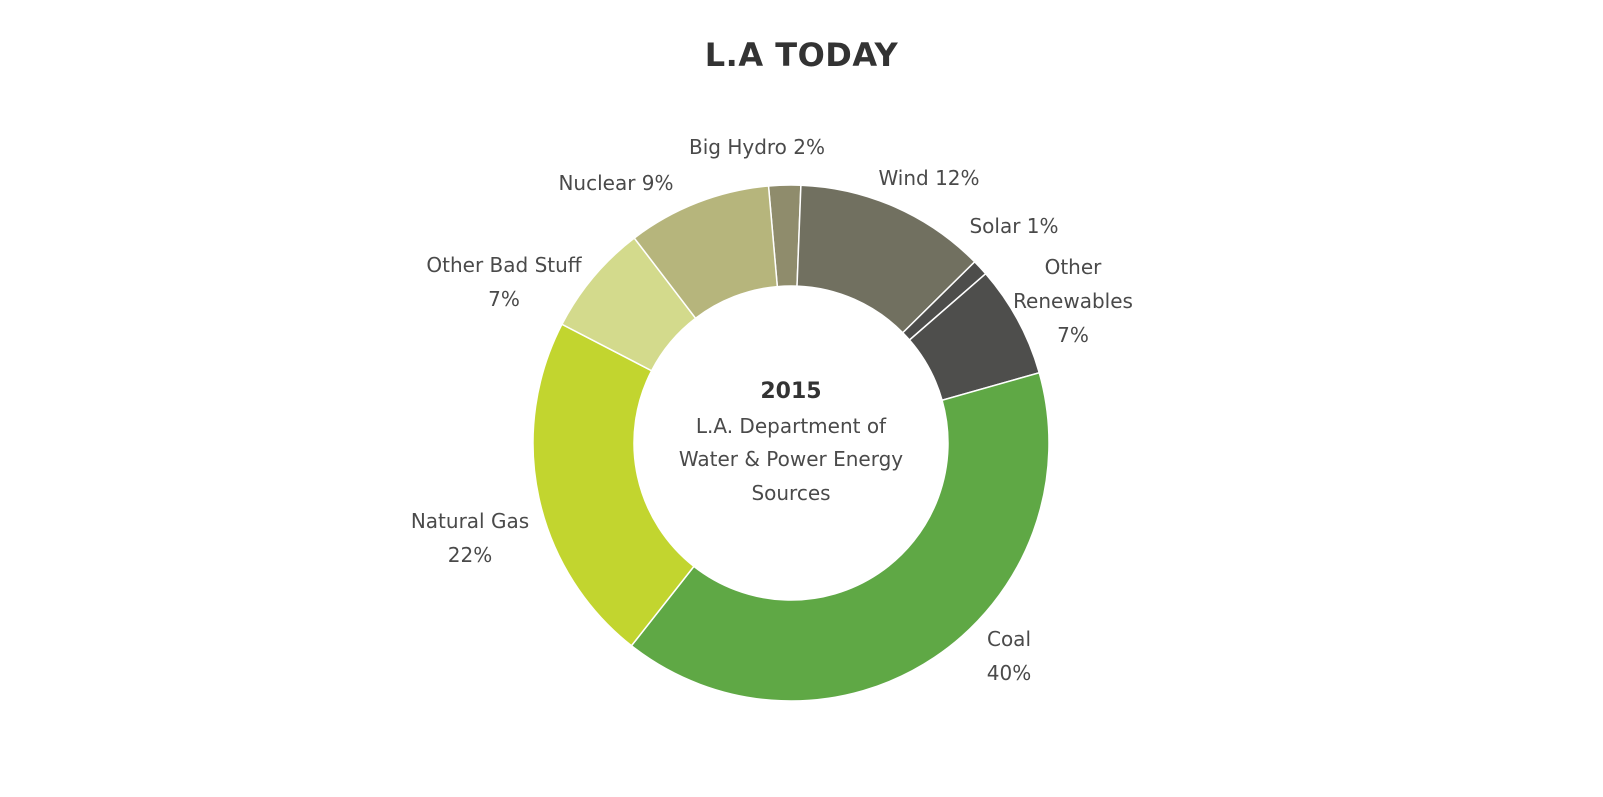 The width and height of the screenshot is (1603, 797). I want to click on slice-natural-gas, so click(613, 485).